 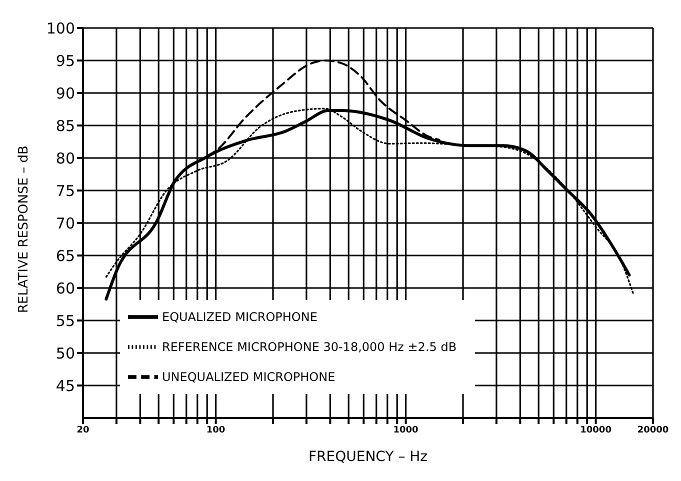 What do you see at coordinates (83, 430) in the screenshot?
I see `x-tick-label: 20` at bounding box center [83, 430].